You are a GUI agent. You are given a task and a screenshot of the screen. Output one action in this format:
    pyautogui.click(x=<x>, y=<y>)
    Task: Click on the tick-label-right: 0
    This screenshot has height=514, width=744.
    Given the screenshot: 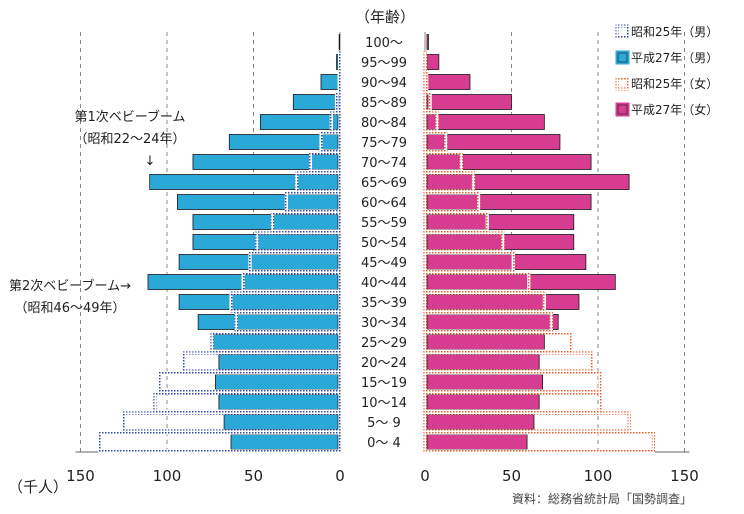 What is the action you would take?
    pyautogui.click(x=425, y=476)
    